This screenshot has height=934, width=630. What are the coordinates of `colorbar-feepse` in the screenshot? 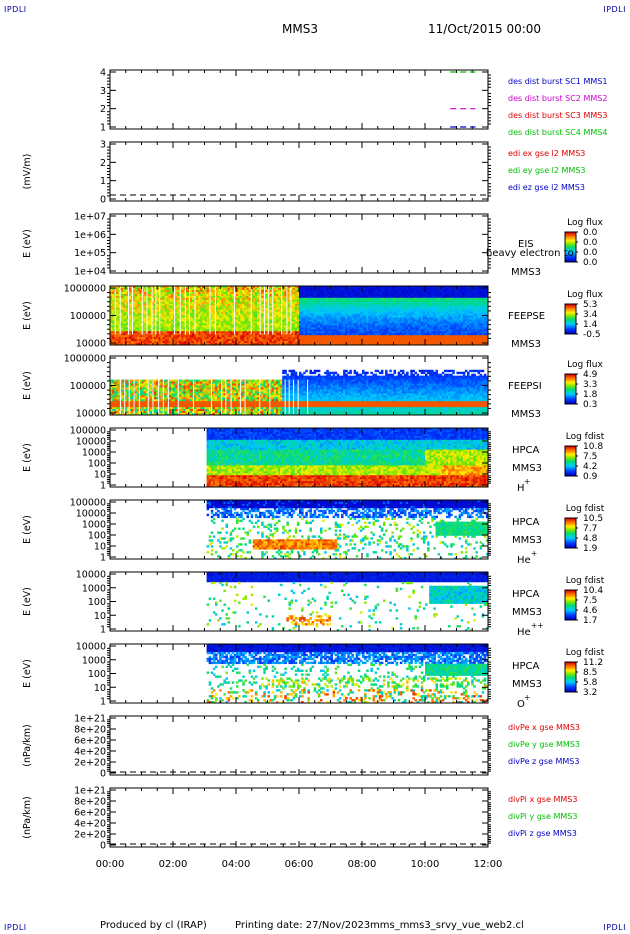 It's located at (570, 319).